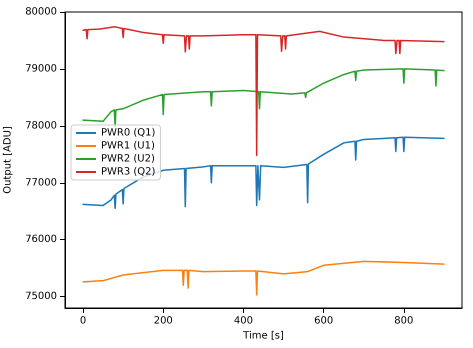 The height and width of the screenshot is (348, 473). What do you see at coordinates (41, 68) in the screenshot?
I see `y-tick-label: 79000` at bounding box center [41, 68].